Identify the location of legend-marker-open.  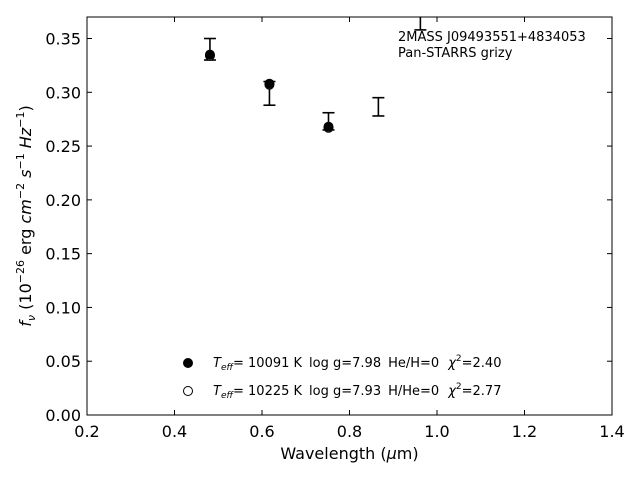
(188, 391).